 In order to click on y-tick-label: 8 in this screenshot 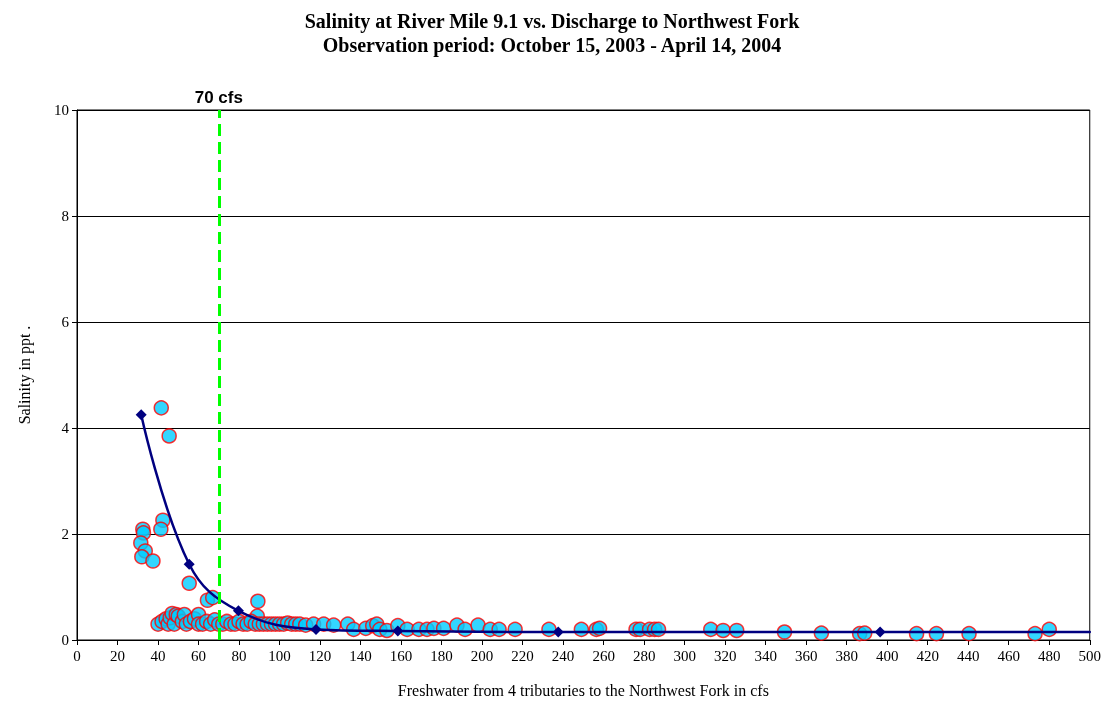, I will do `click(65, 216)`.